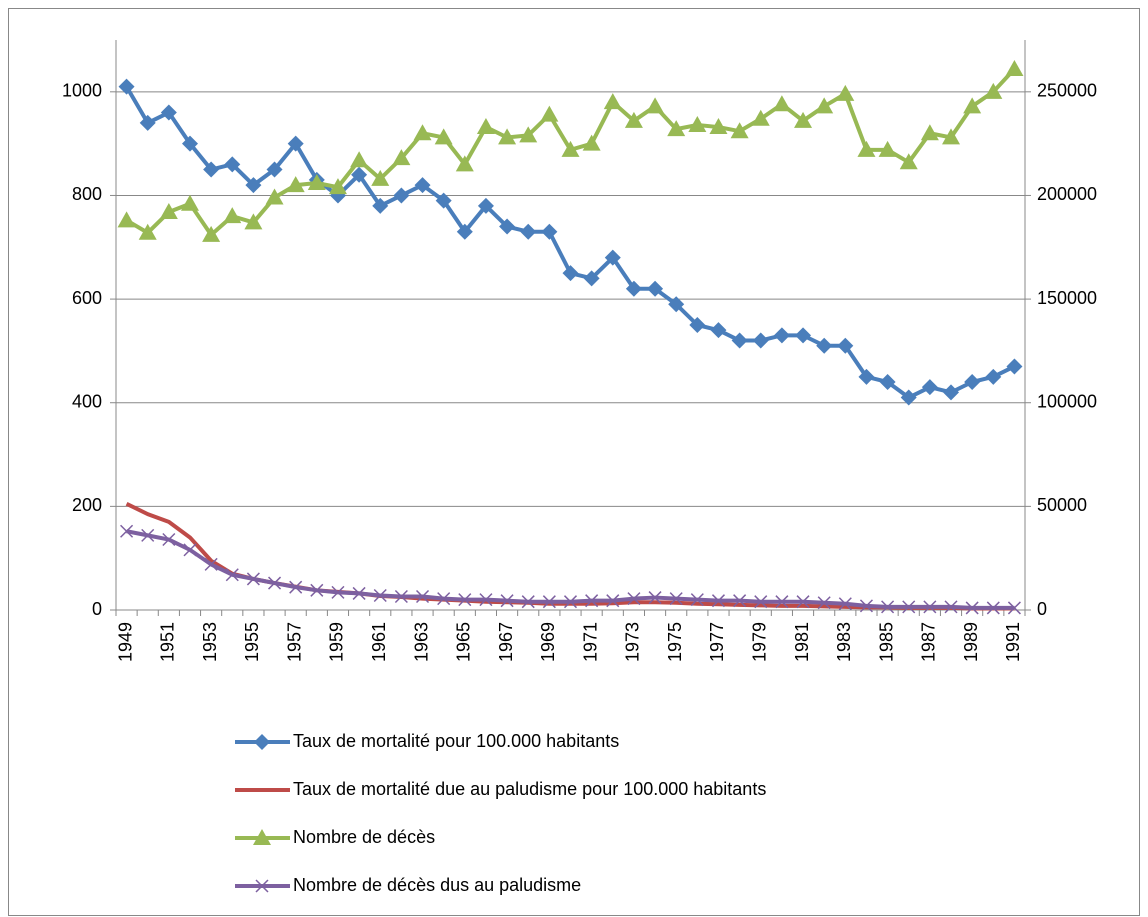 The height and width of the screenshot is (917, 1148). What do you see at coordinates (1067, 298) in the screenshot?
I see `y2-tick-label: 150000` at bounding box center [1067, 298].